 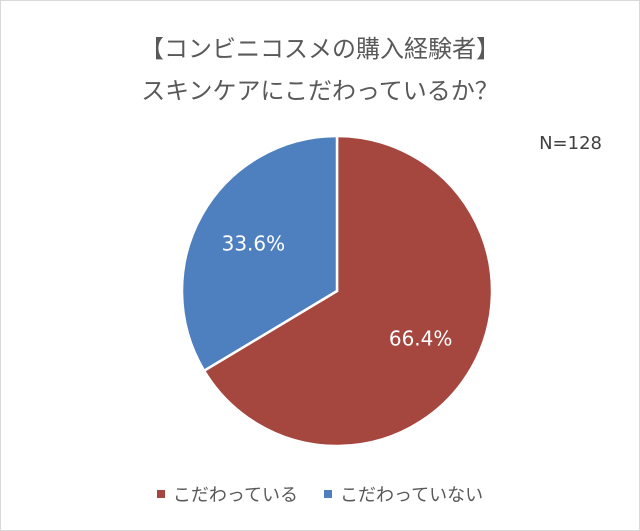 I want to click on legend-item-kodawatteinai: こだわっていない, so click(x=403, y=494).